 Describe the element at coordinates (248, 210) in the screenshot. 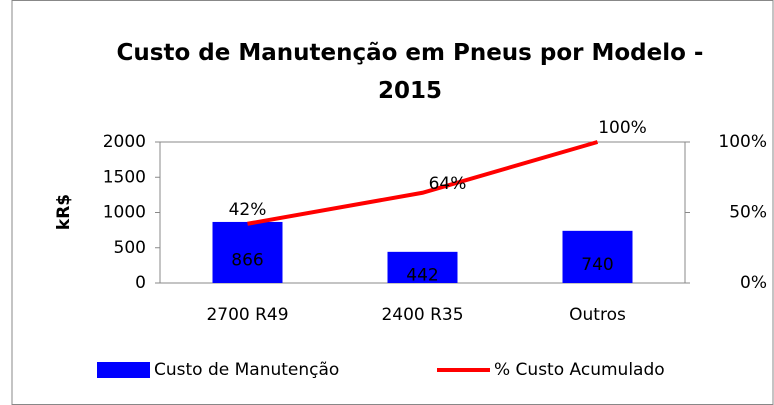

I see `line-value-label: 42%` at that location.